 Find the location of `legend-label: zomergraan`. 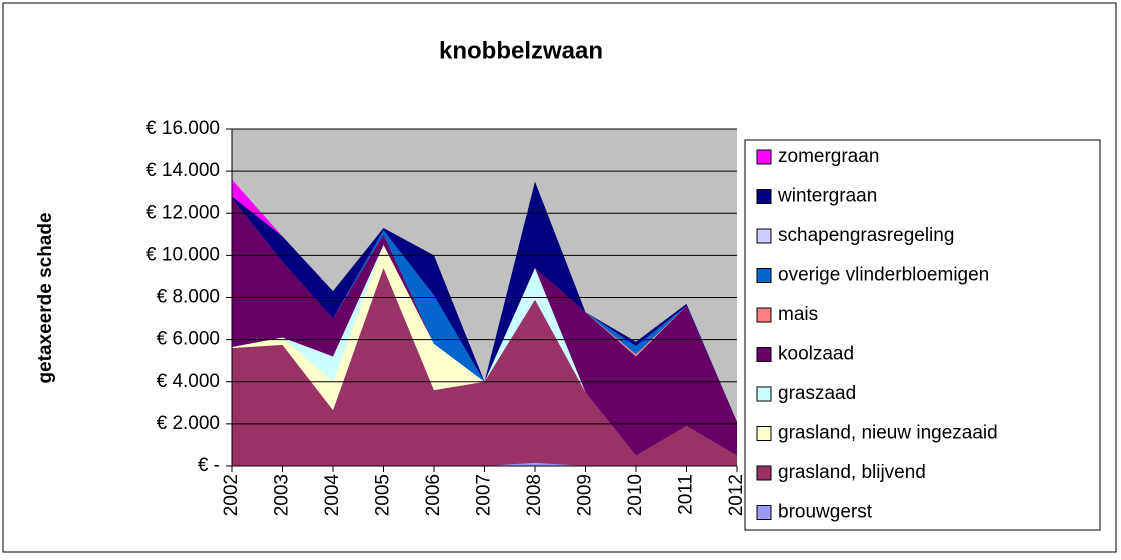

legend-label: zomergraan is located at coordinates (828, 156).